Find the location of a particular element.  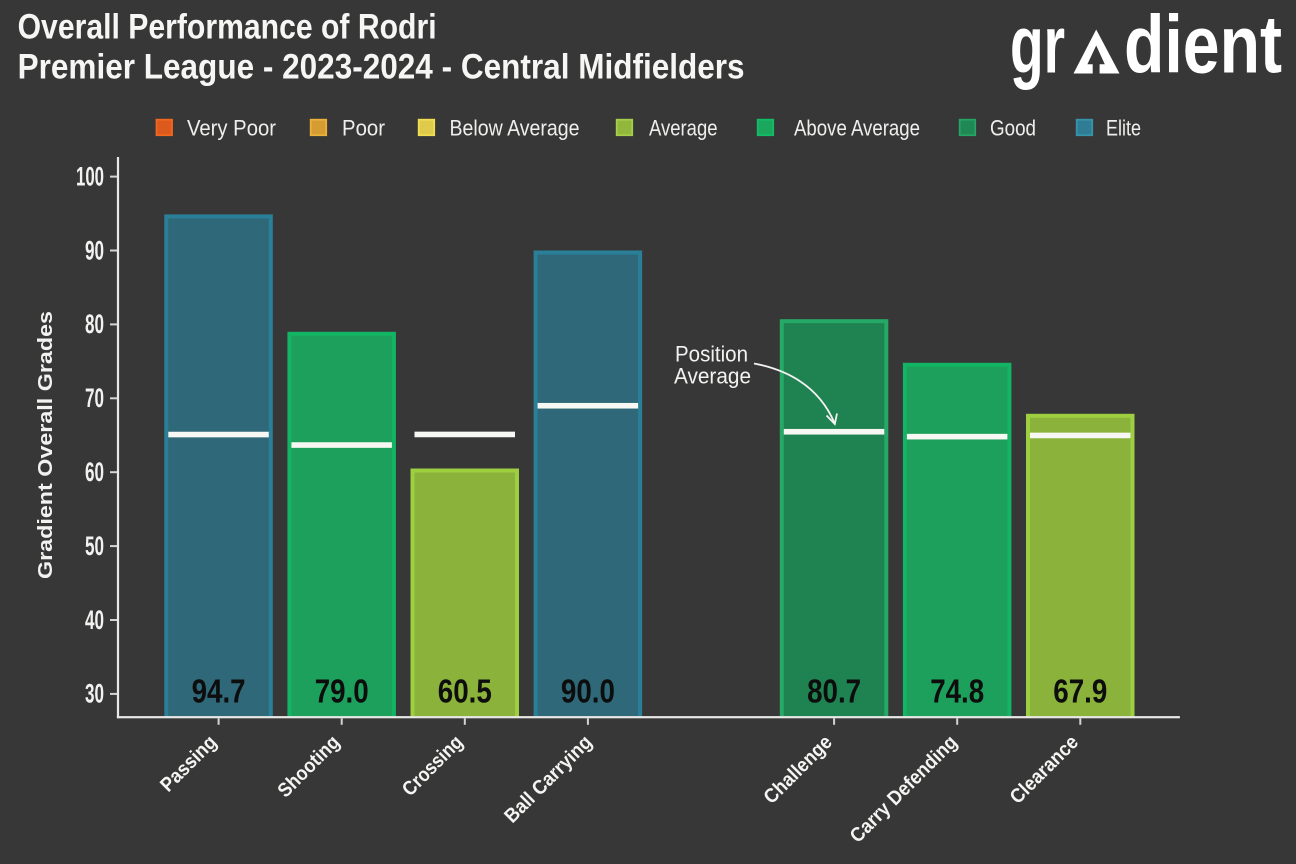

svg-text: gr is located at coordinates (1037, 45).